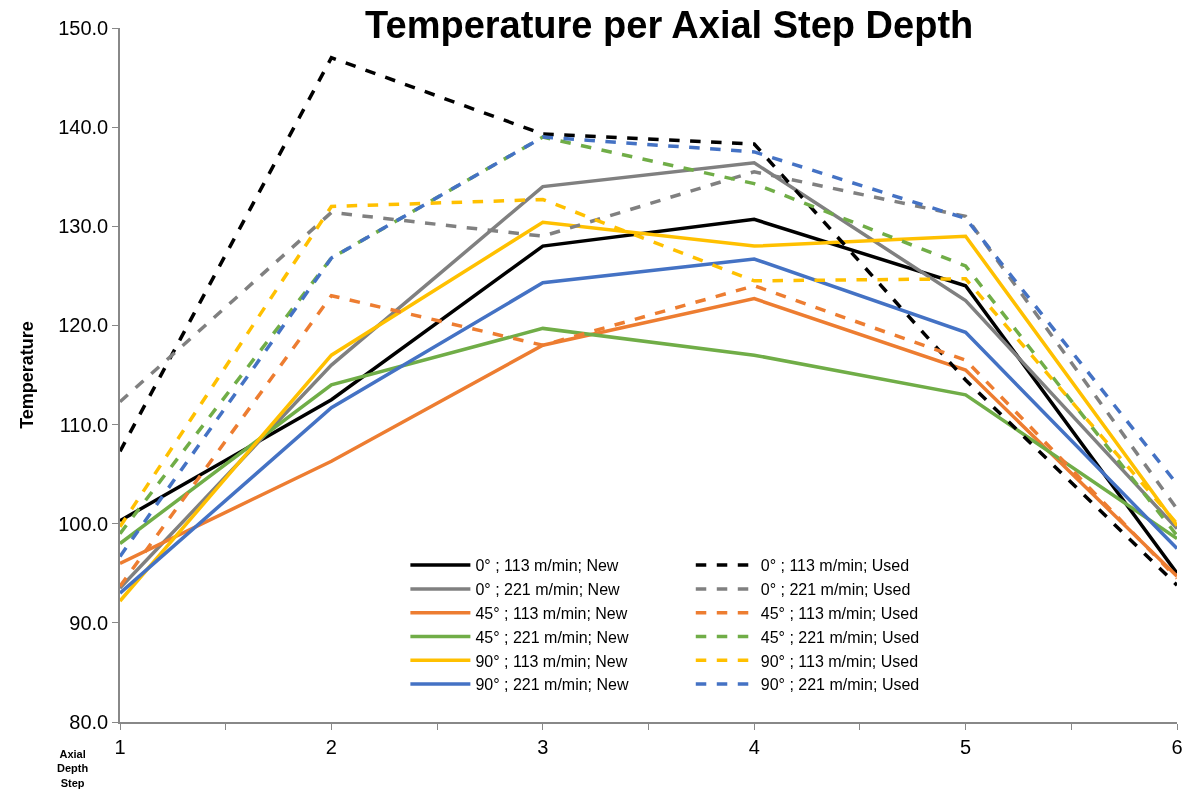  I want to click on legend-label: 90° ; 113 m/min; New, so click(551, 661).